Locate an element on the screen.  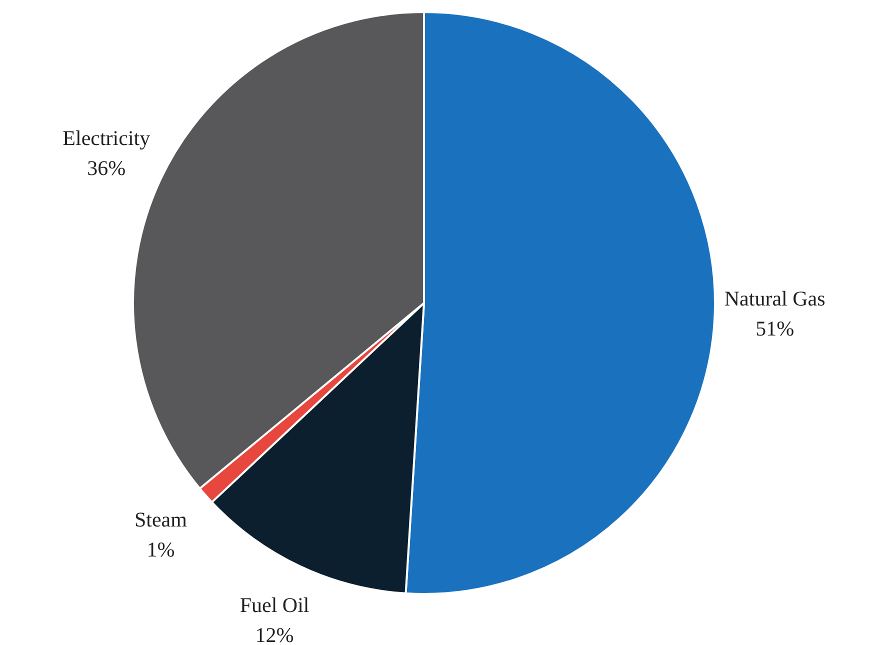
slice-label: Fuel Oil is located at coordinates (275, 605).